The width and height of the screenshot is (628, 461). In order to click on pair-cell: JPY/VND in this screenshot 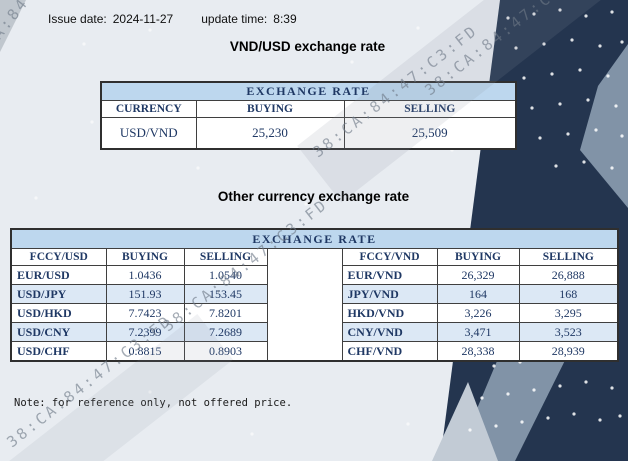, I will do `click(389, 294)`.